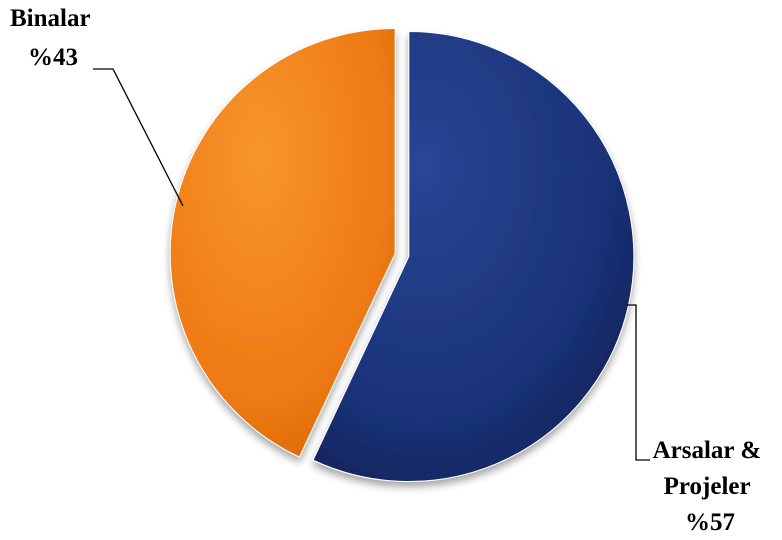  What do you see at coordinates (53, 38) in the screenshot?
I see `data-label-binalar: Binalar %43` at bounding box center [53, 38].